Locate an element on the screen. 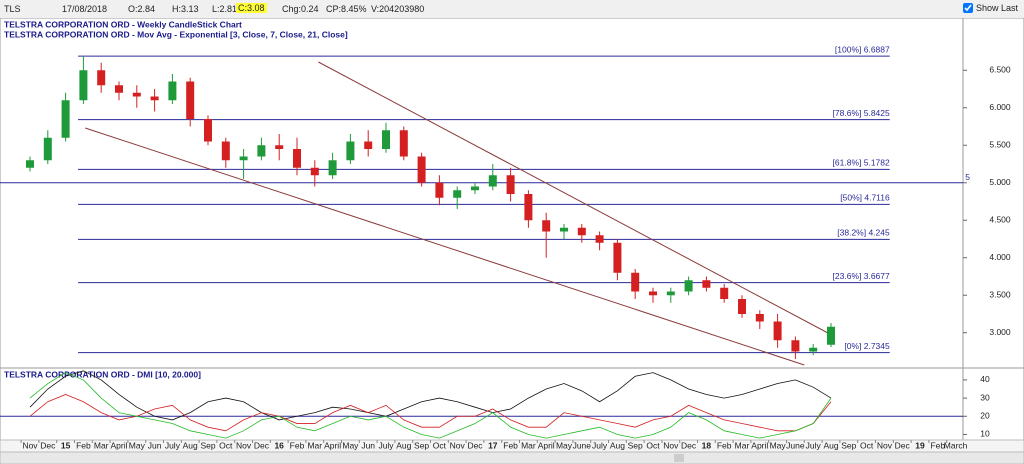  x-tick-label: Feb is located at coordinates (724, 445).